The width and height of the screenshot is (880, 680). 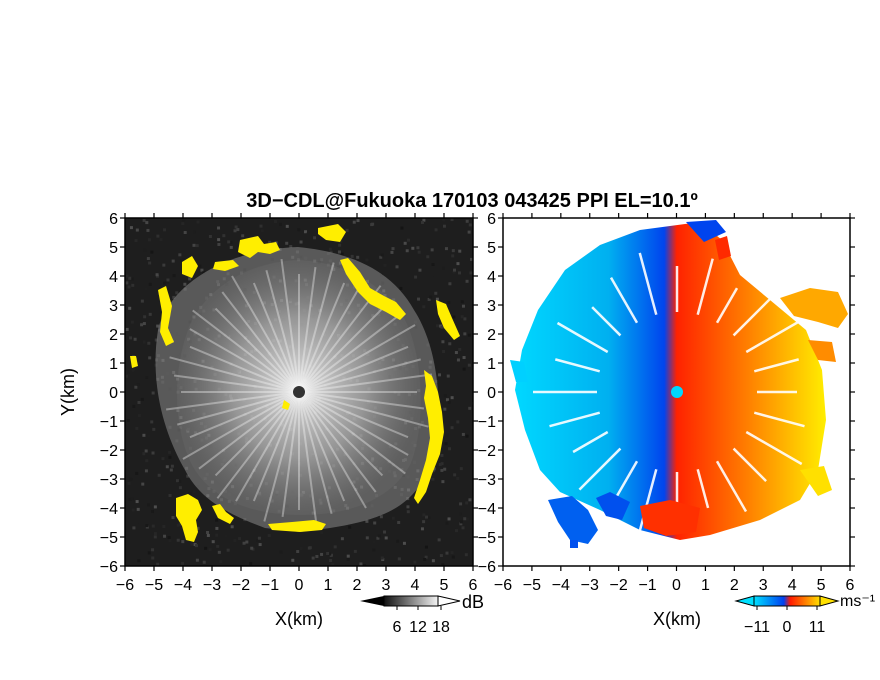 What do you see at coordinates (299, 585) in the screenshot?
I see `x-tick-label: 0` at bounding box center [299, 585].